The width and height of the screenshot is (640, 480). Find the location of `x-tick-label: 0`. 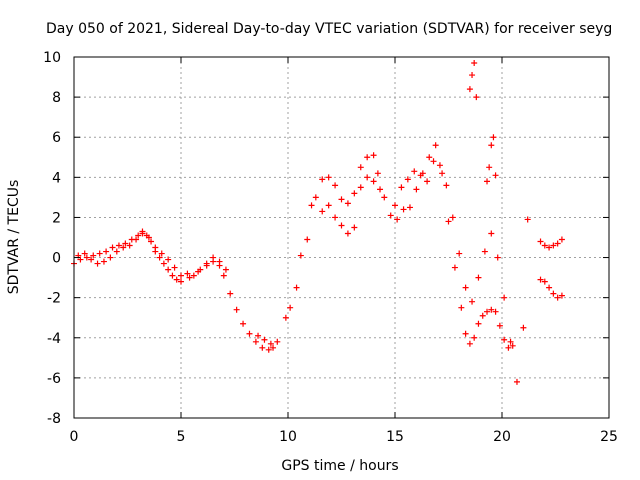

x-tick-label: 0 is located at coordinates (74, 437).